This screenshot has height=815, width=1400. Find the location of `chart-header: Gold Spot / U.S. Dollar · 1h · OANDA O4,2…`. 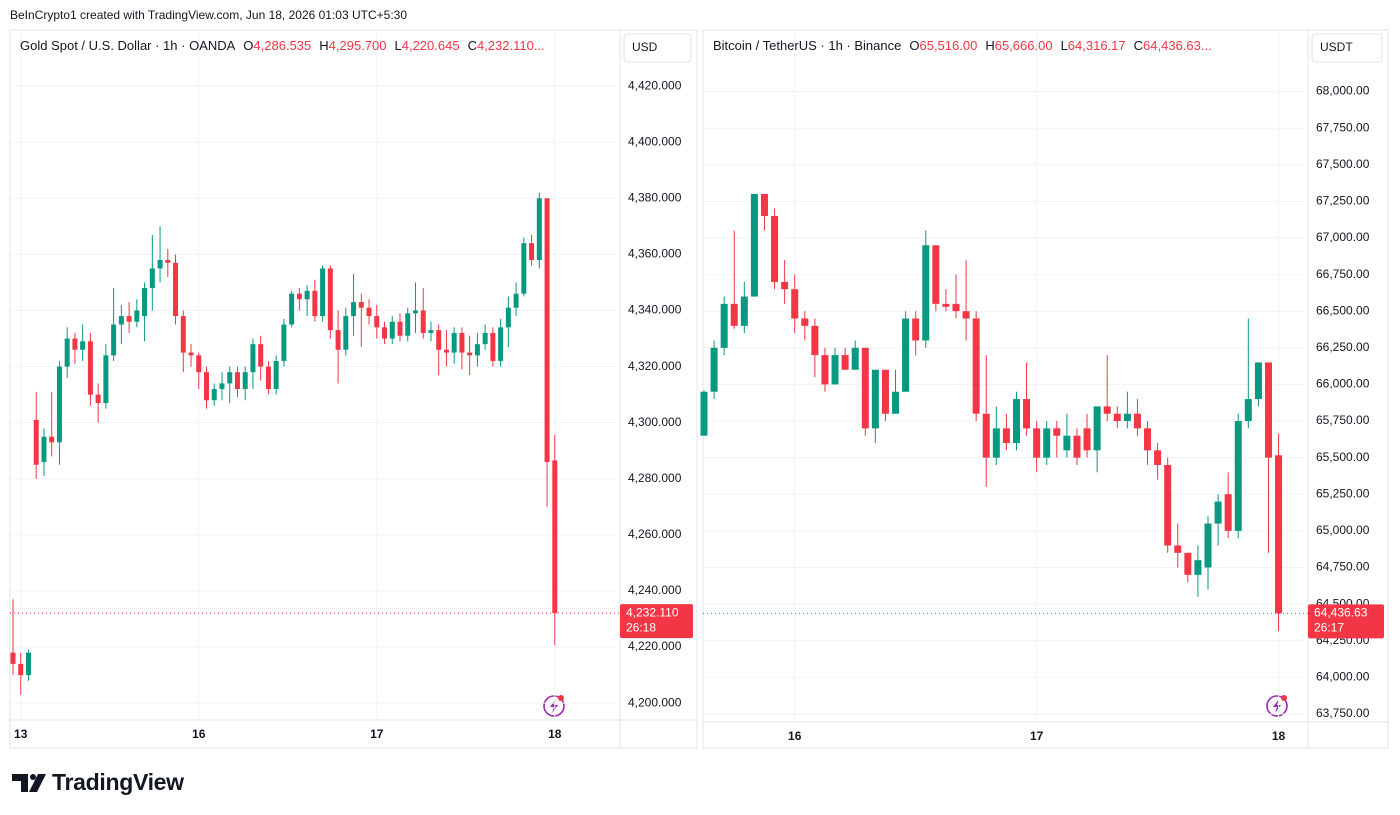

chart-header: Gold Spot / U.S. Dollar · 1h · OANDA O4,2… is located at coordinates (282, 45).